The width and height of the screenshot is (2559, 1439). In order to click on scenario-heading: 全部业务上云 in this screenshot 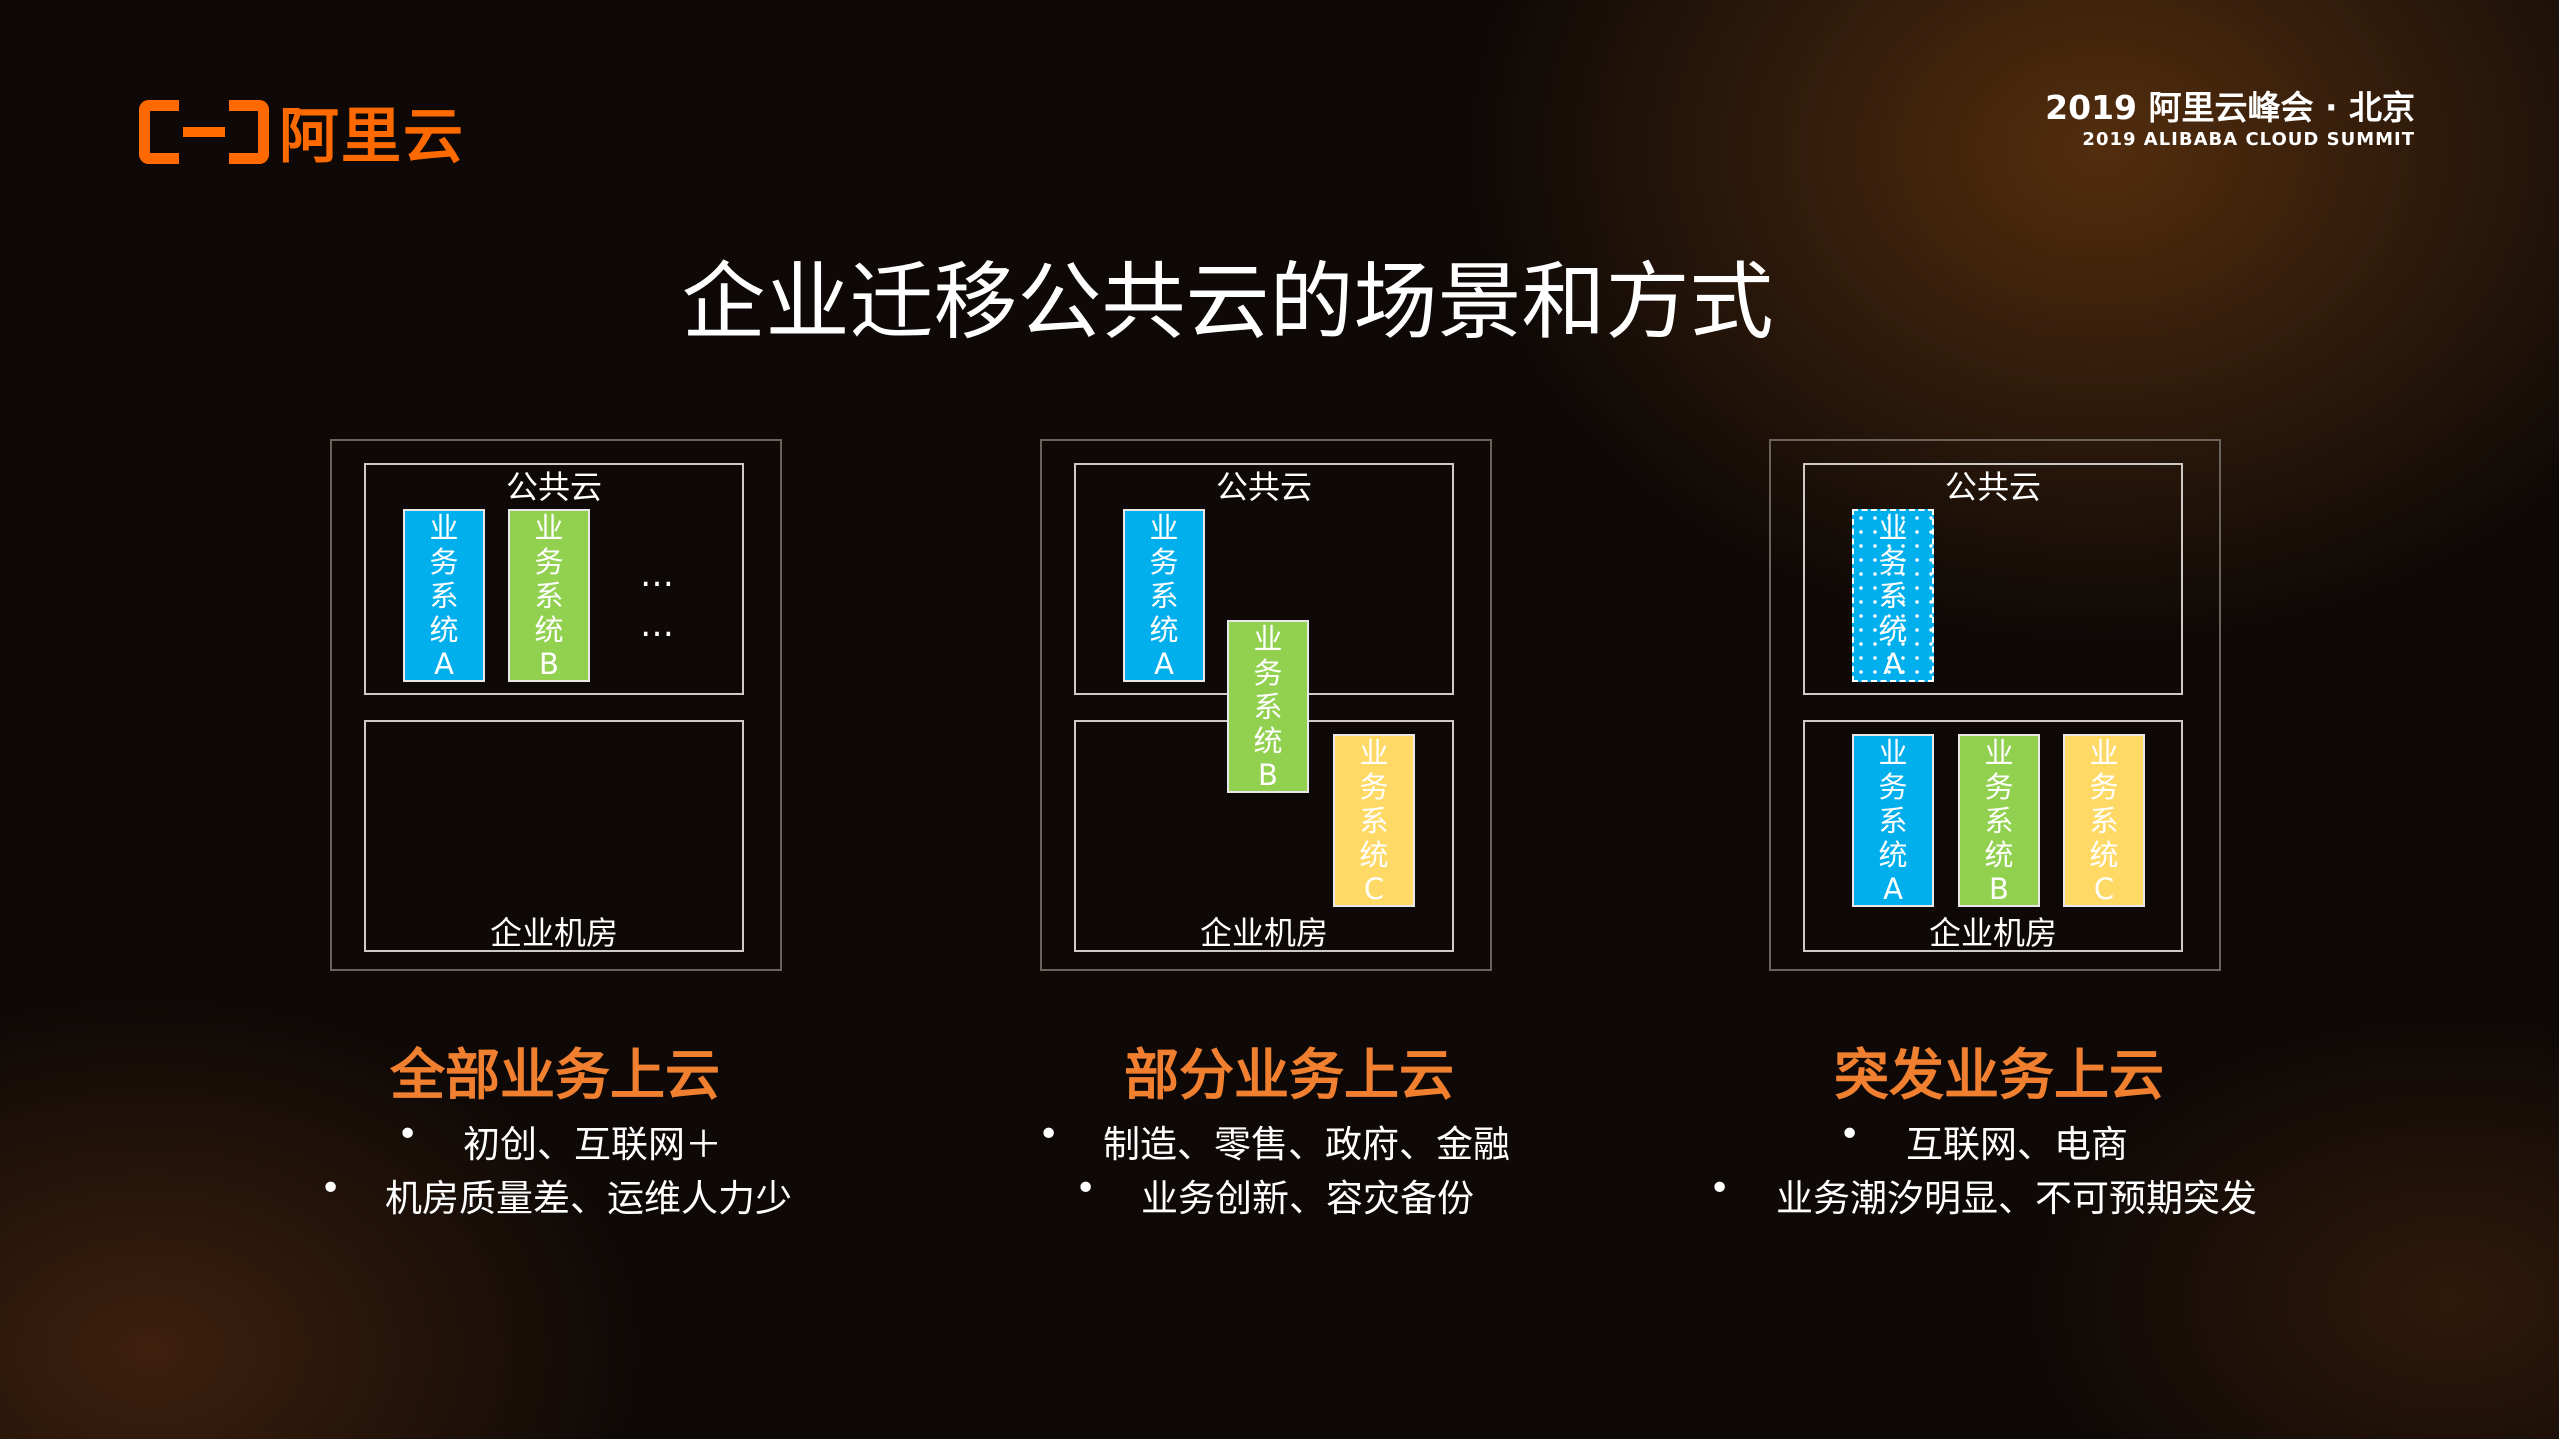, I will do `click(554, 1075)`.